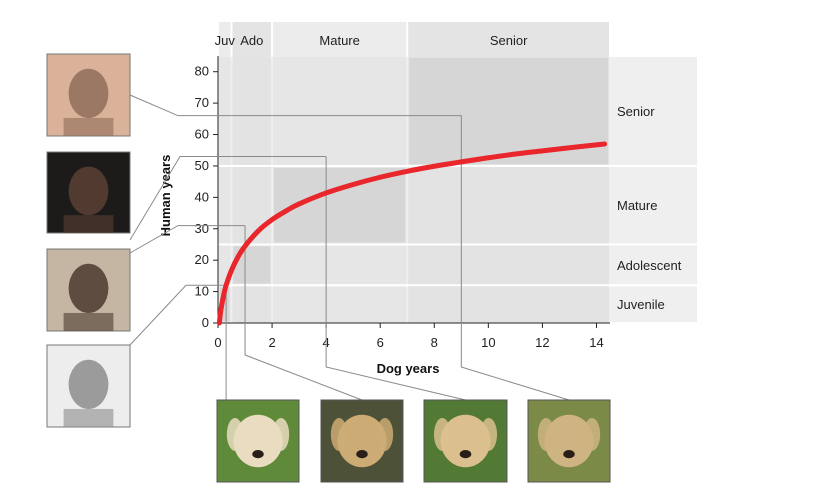  Describe the element at coordinates (488, 342) in the screenshot. I see `x-tick-label: 10` at that location.